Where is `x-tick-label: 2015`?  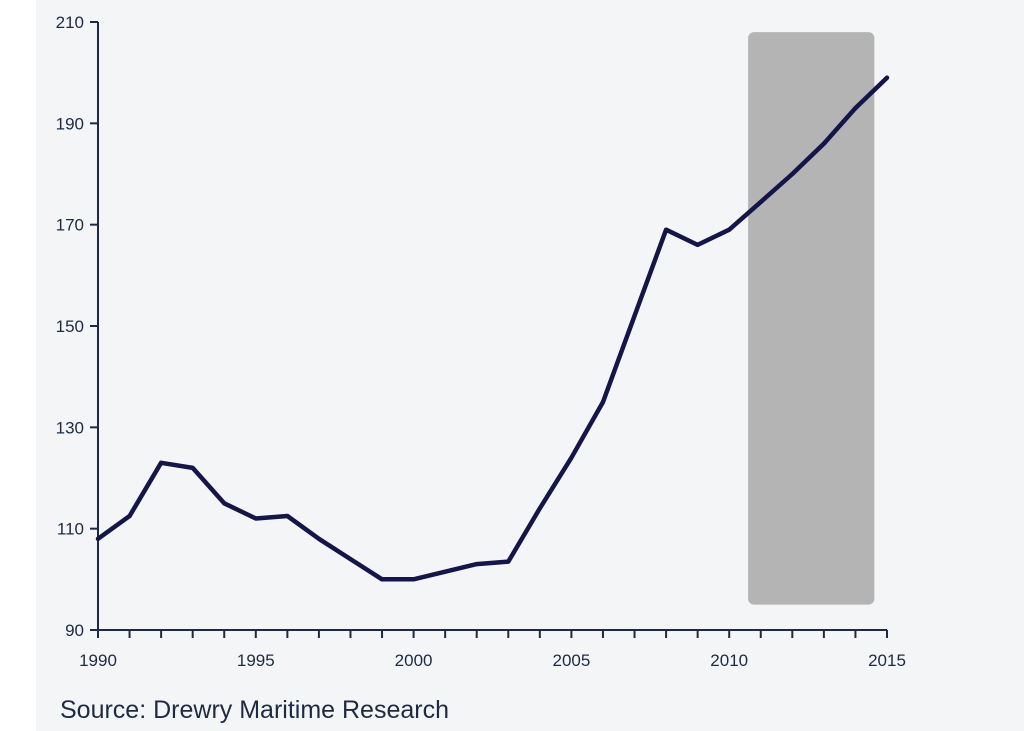
x-tick-label: 2015 is located at coordinates (887, 660).